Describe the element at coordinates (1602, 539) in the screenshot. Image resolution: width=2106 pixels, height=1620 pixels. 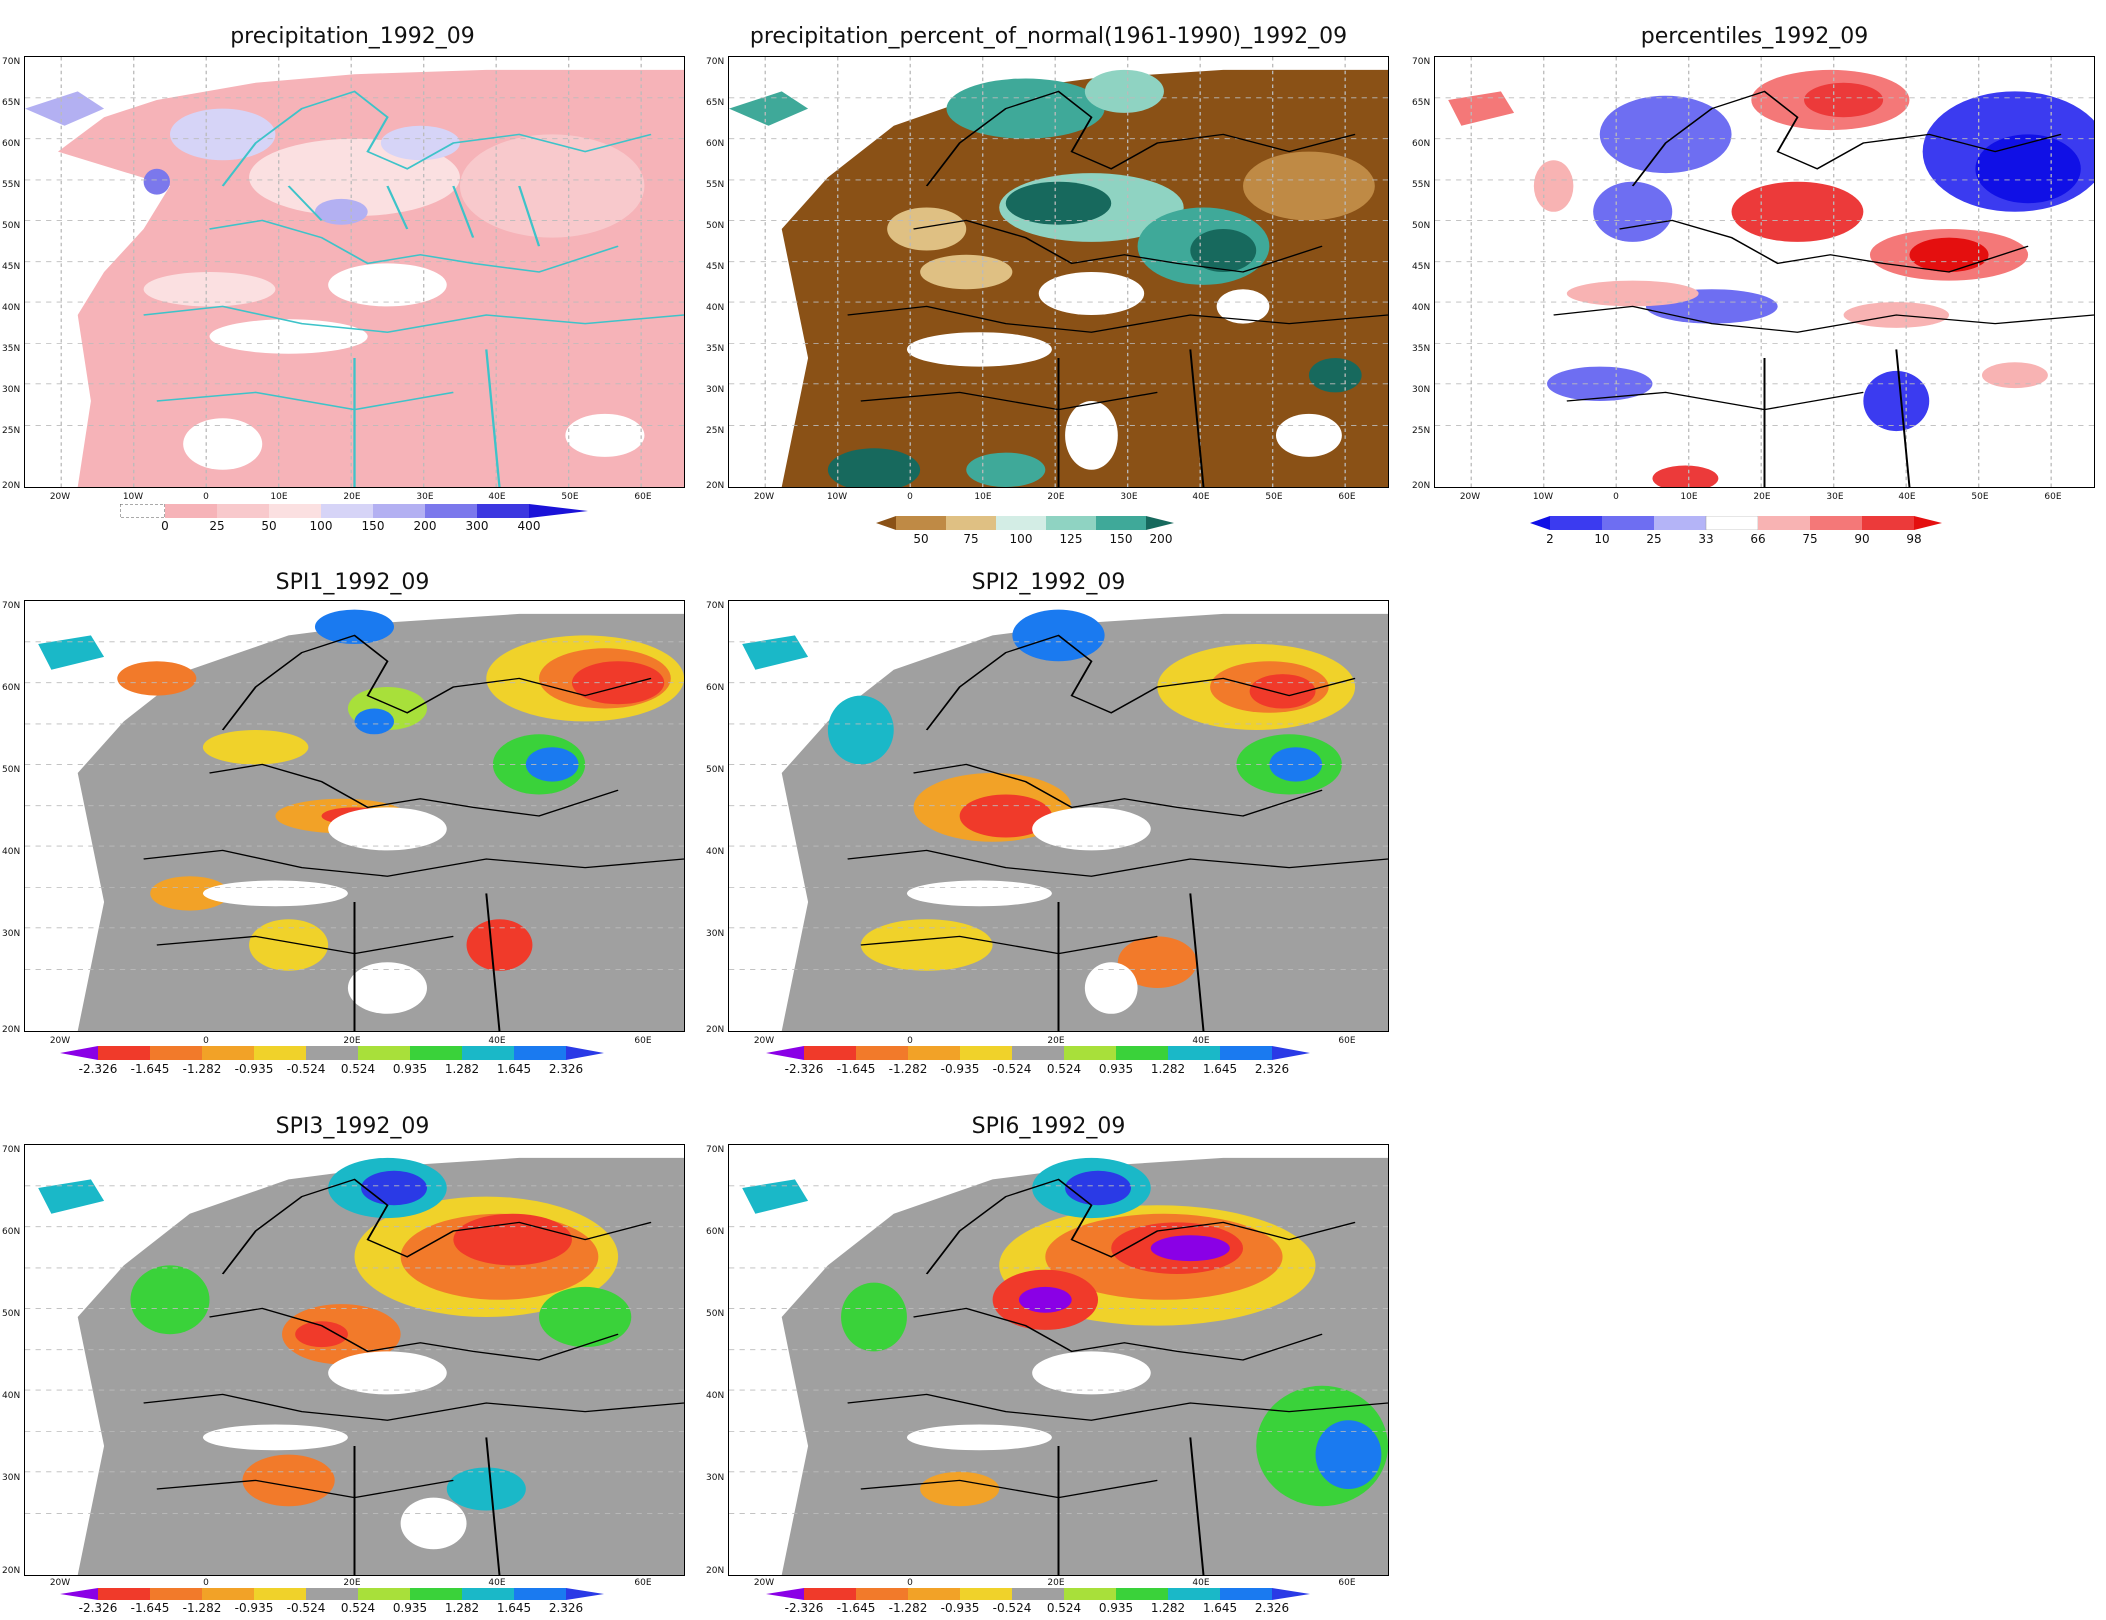
I see `colorbar-label: 10` at that location.